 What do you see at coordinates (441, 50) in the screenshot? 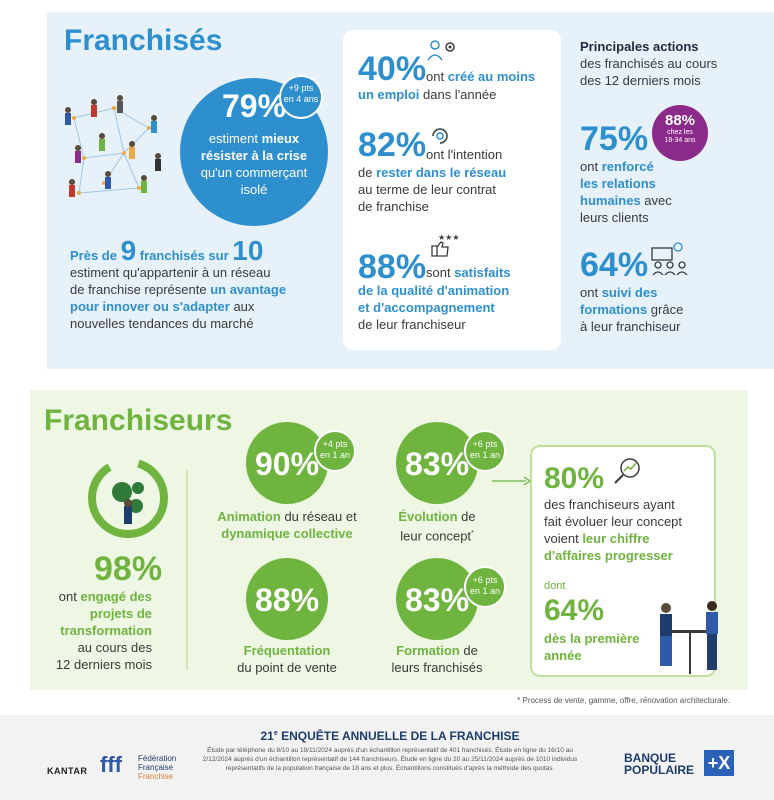
I see `person-gear-icon` at bounding box center [441, 50].